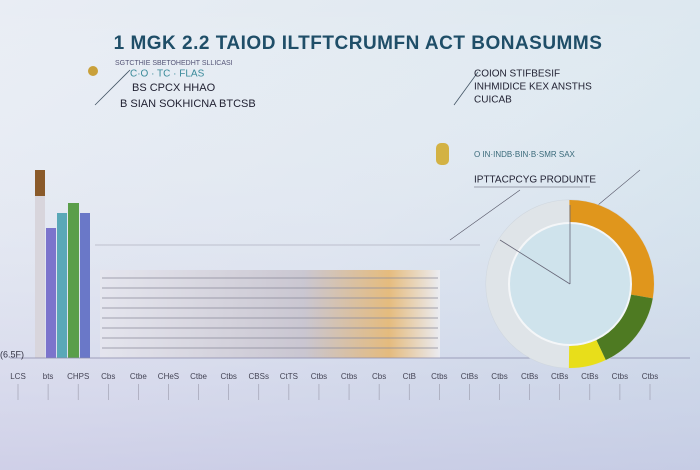 This screenshot has height=470, width=700. What do you see at coordinates (174, 63) in the screenshot?
I see `left-line: SGTCTHIE SBETOHEDHT SLLICASI` at bounding box center [174, 63].